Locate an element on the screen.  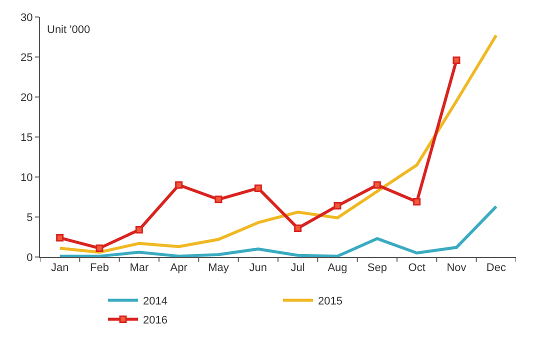
y-tick-label: 30 is located at coordinates (26, 18).